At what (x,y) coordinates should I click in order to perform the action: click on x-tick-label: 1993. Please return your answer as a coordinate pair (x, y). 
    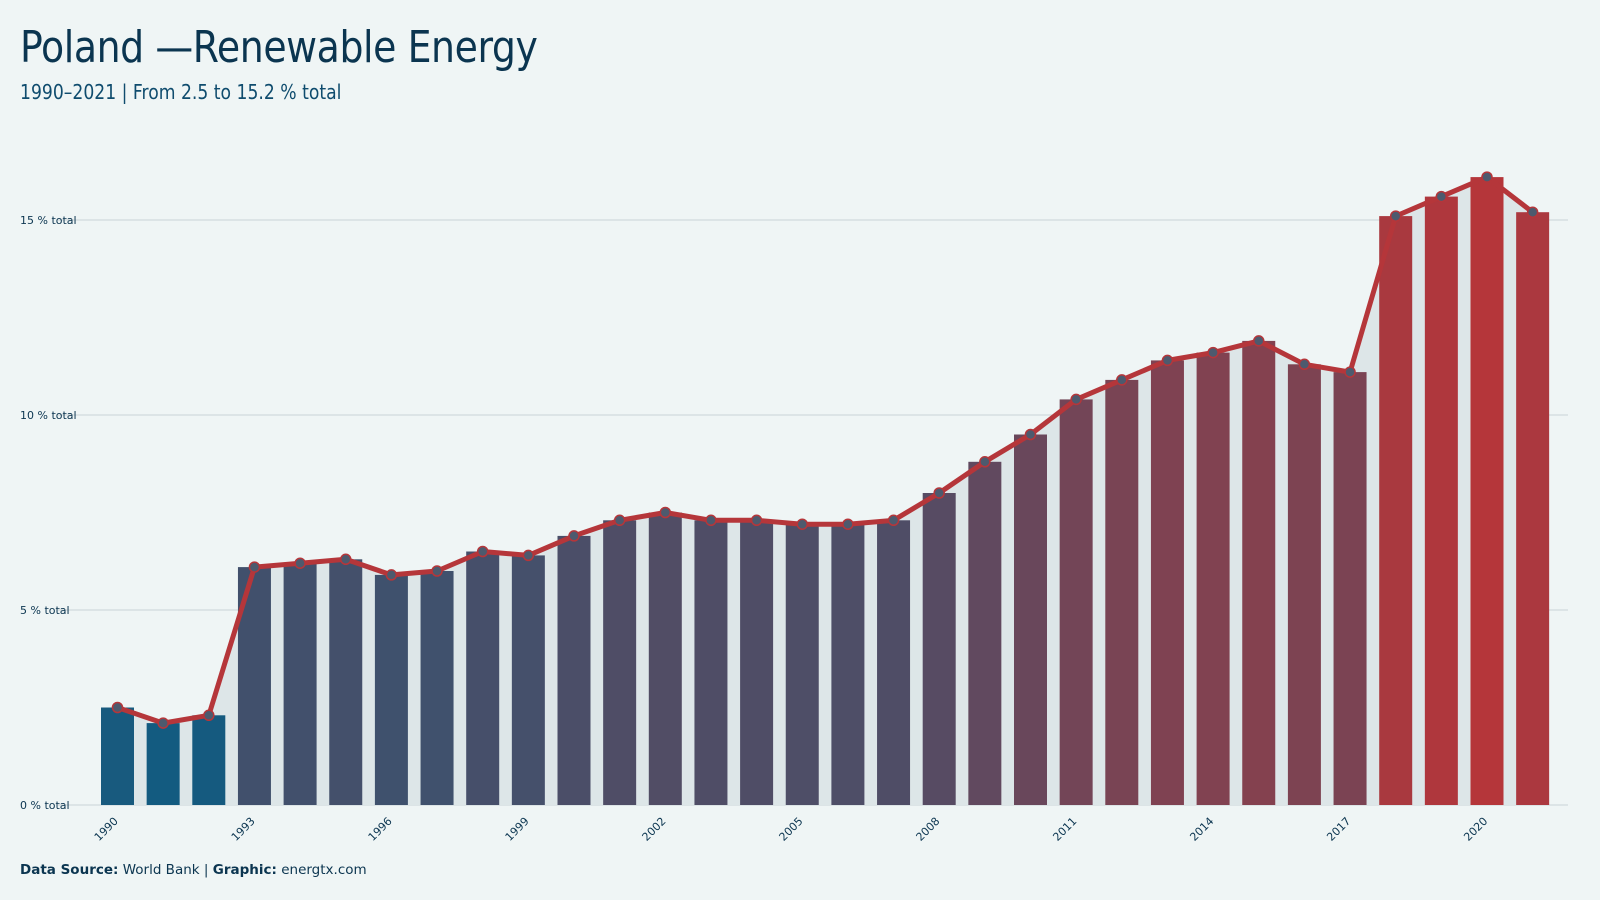
    Looking at the image, I should click on (243, 829).